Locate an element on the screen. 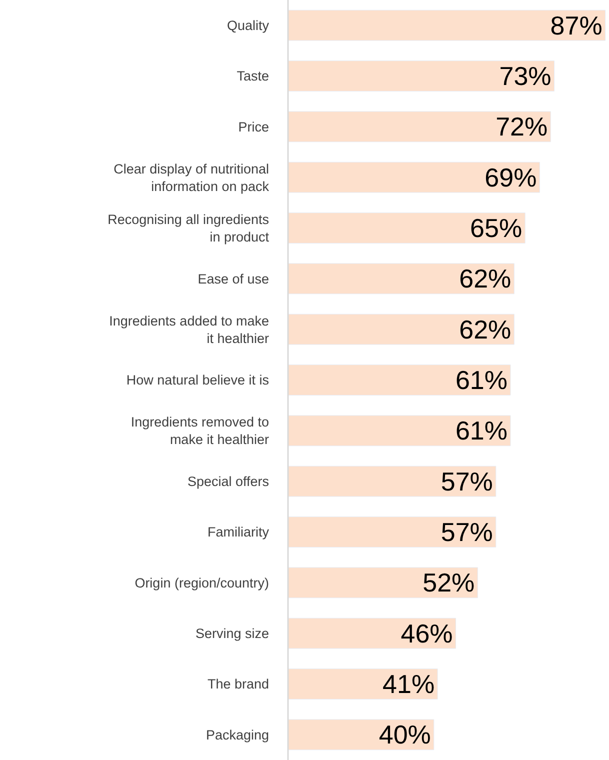 Image resolution: width=609 pixels, height=760 pixels. data-label: 41% is located at coordinates (408, 684).